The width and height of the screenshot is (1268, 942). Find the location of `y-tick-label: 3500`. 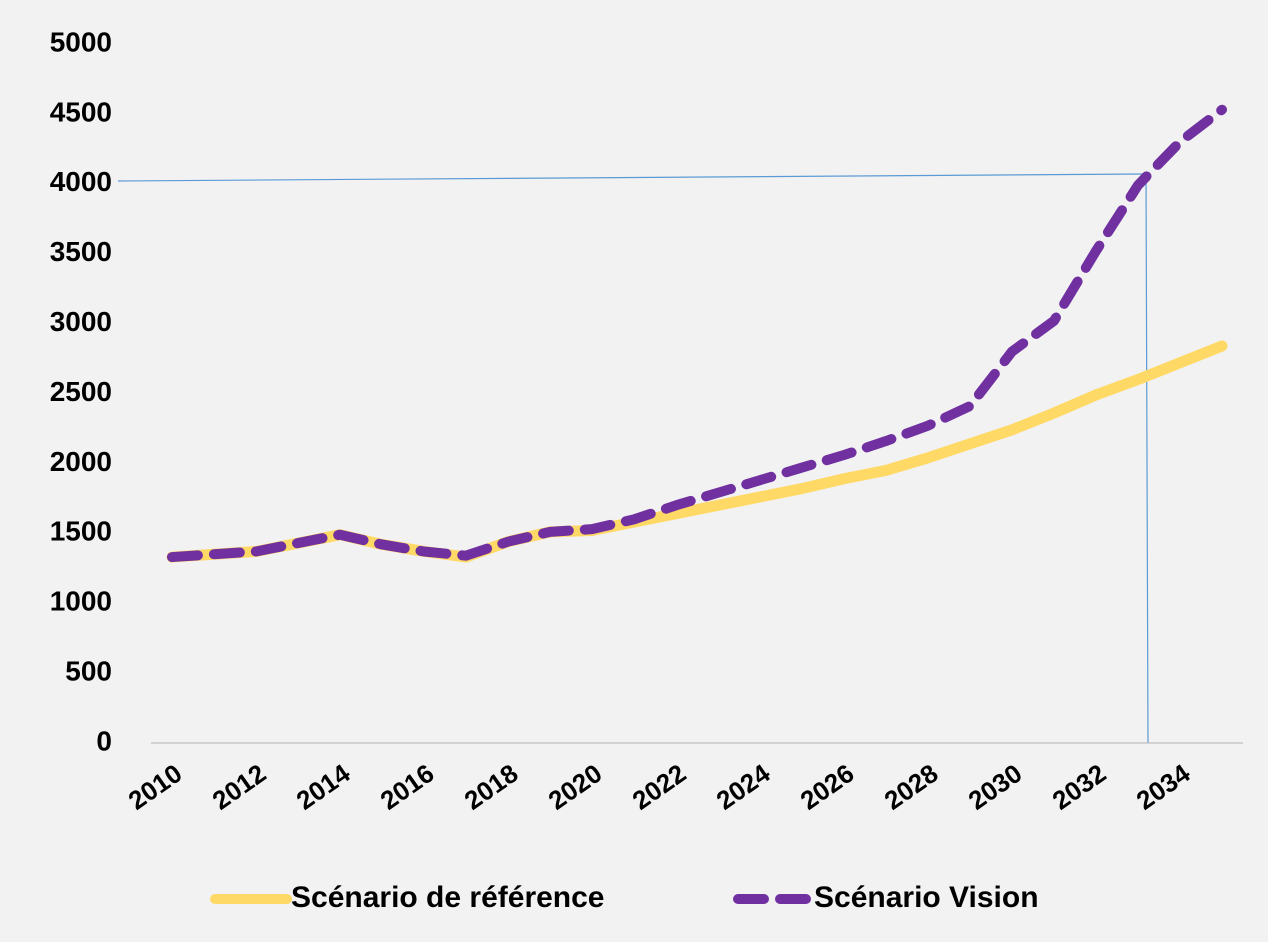

y-tick-label: 3500 is located at coordinates (81, 251).